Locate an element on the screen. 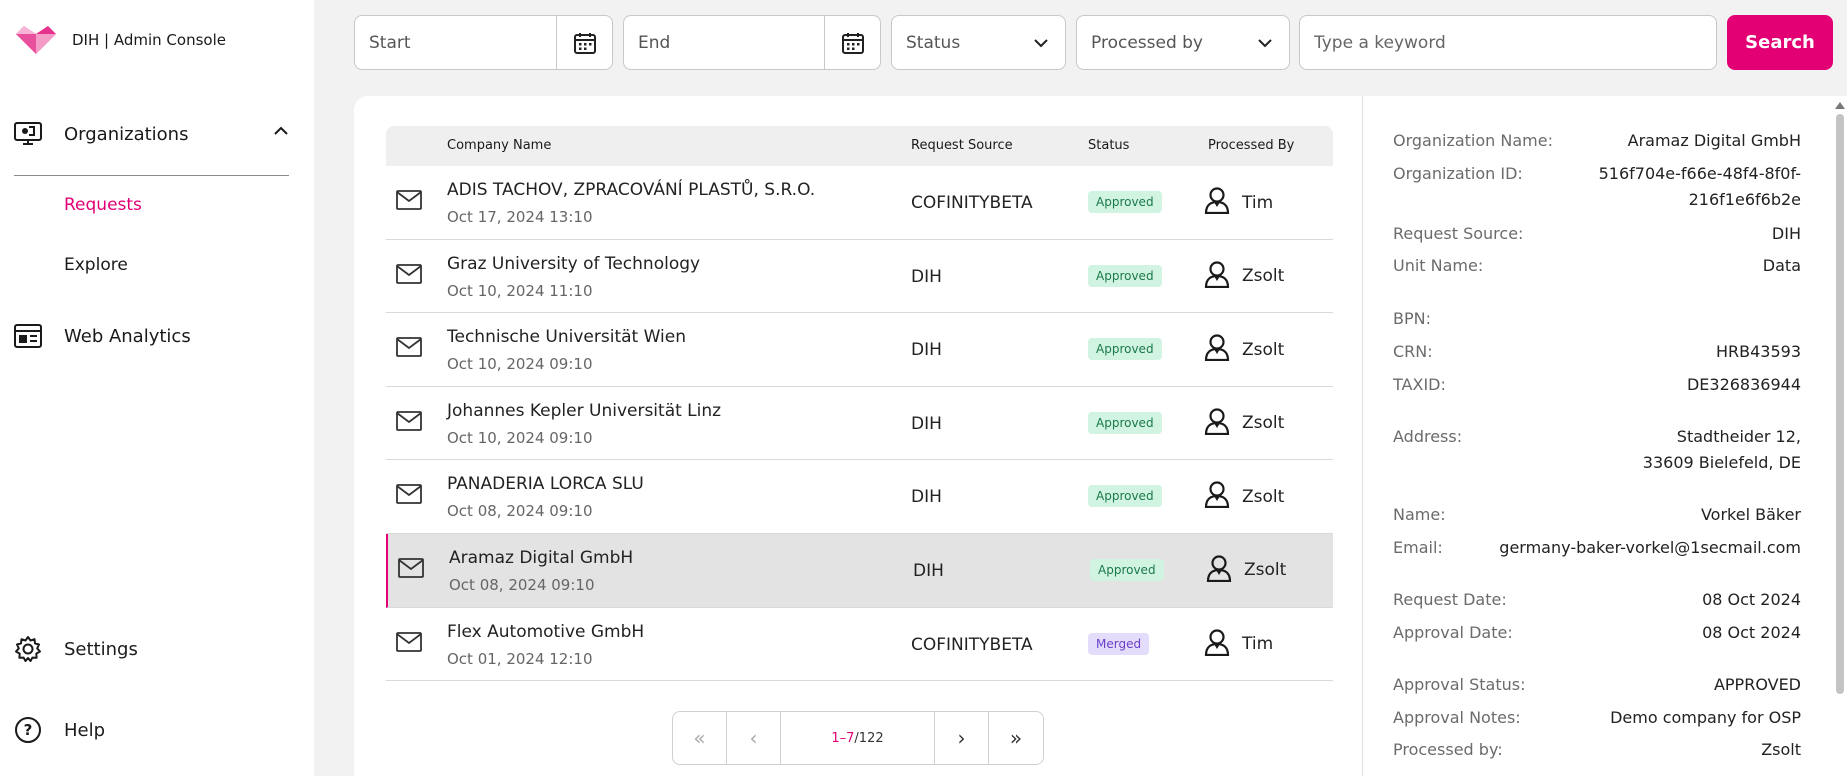 The width and height of the screenshot is (1847, 776). detail-label: Email: is located at coordinates (1418, 547).